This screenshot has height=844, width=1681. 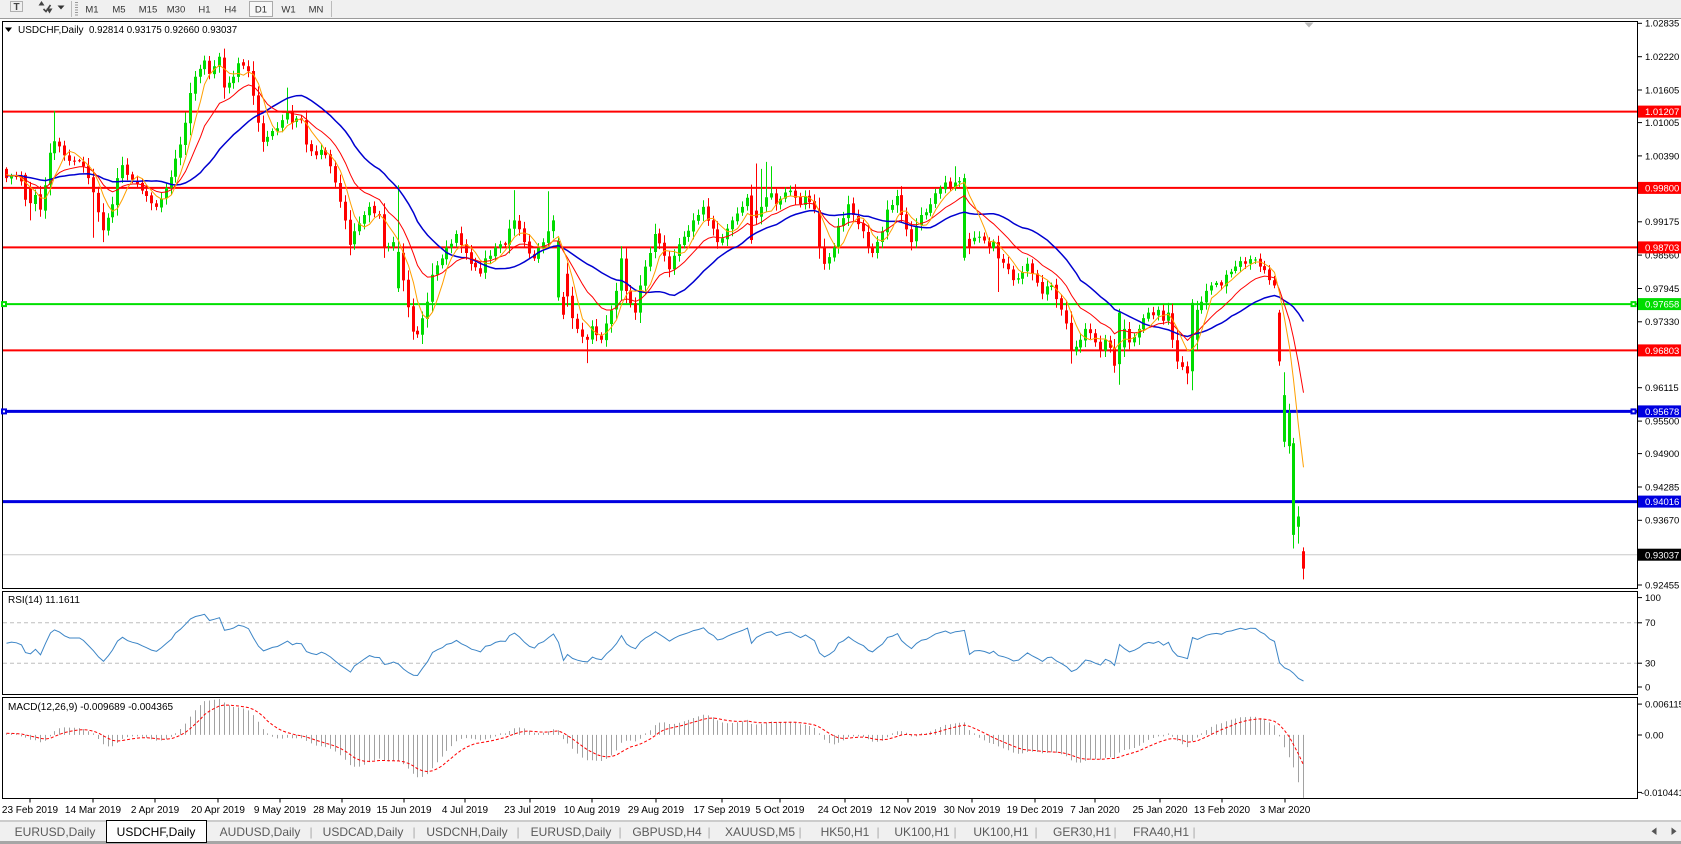 What do you see at coordinates (1662, 123) in the screenshot?
I see `svg-text: 1.01005` at bounding box center [1662, 123].